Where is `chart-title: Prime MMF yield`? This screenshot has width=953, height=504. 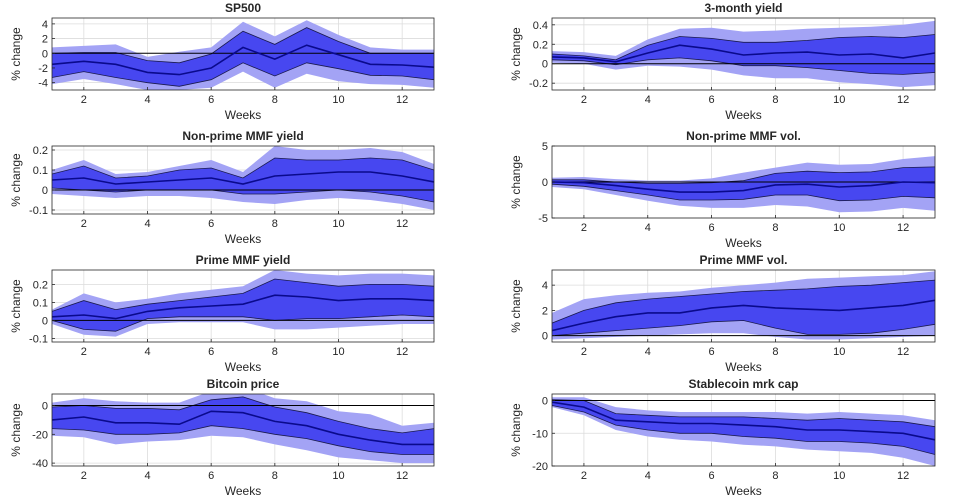
chart-title: Prime MMF yield is located at coordinates (243, 260).